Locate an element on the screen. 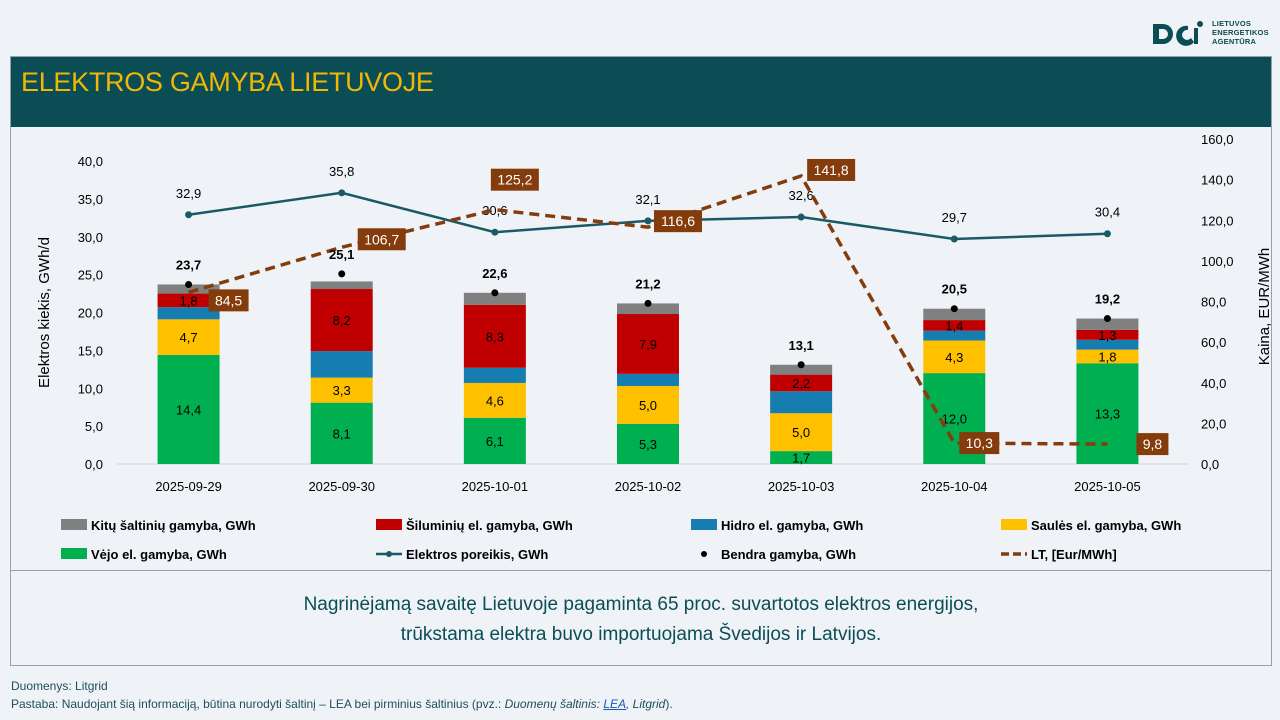 The image size is (1280, 720). lea-logo is located at coordinates (1212, 34).